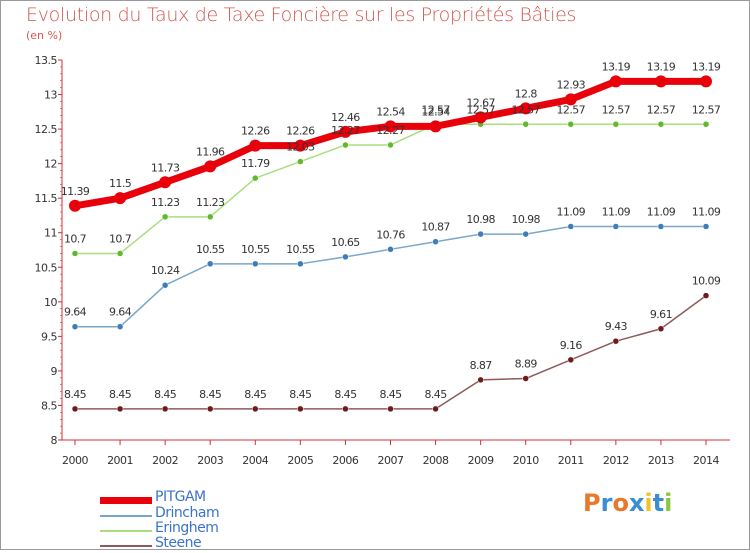 The width and height of the screenshot is (750, 553). Describe the element at coordinates (165, 167) in the screenshot. I see `data-label-pitgam: 11.73` at that location.